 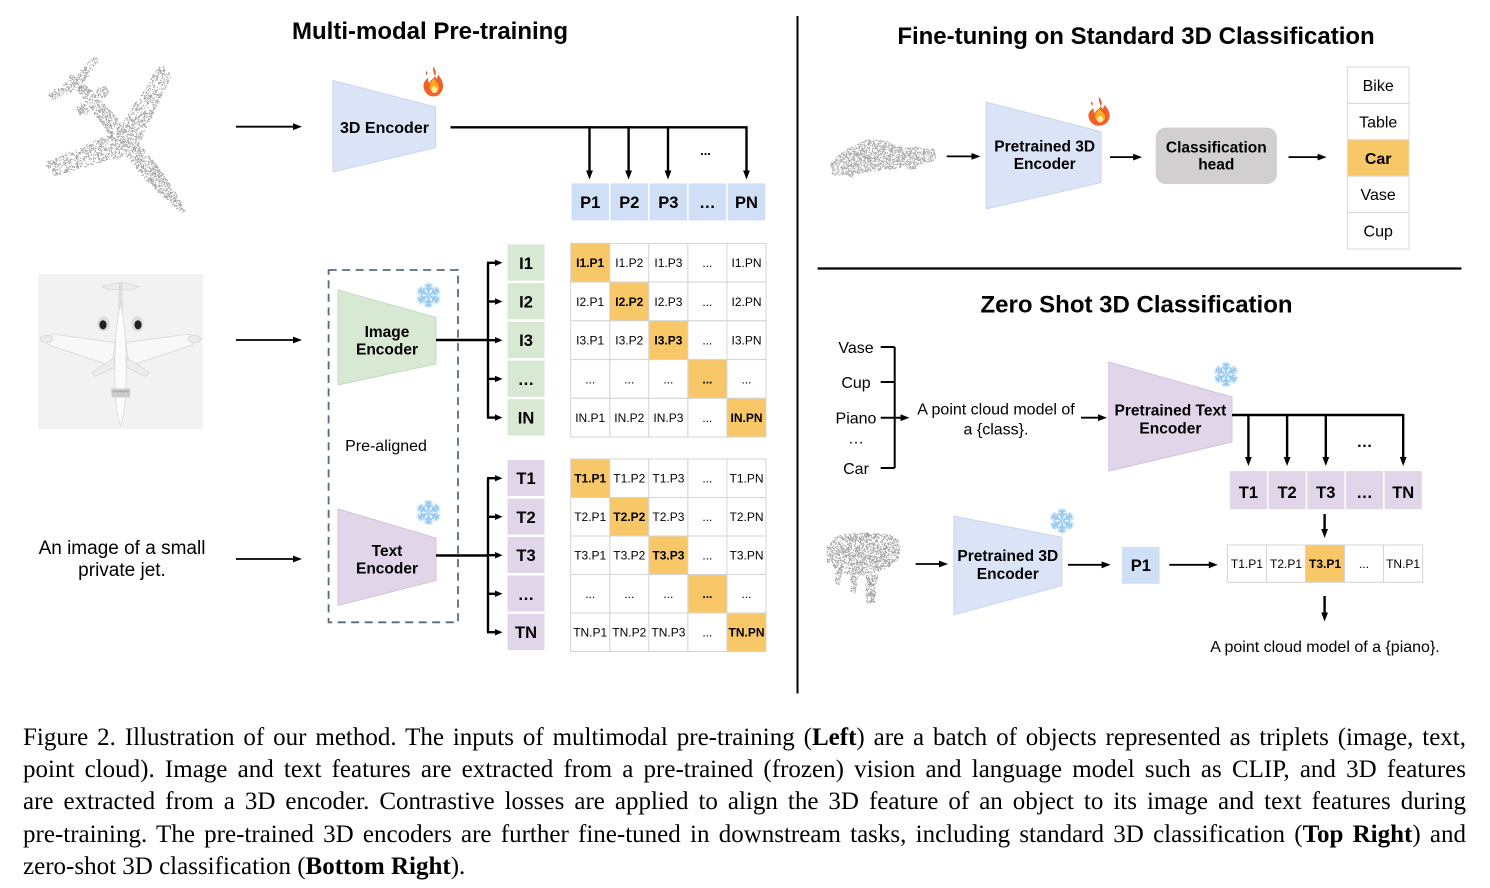 What do you see at coordinates (1171, 411) in the screenshot?
I see `svg-text: Pretrained Text` at bounding box center [1171, 411].